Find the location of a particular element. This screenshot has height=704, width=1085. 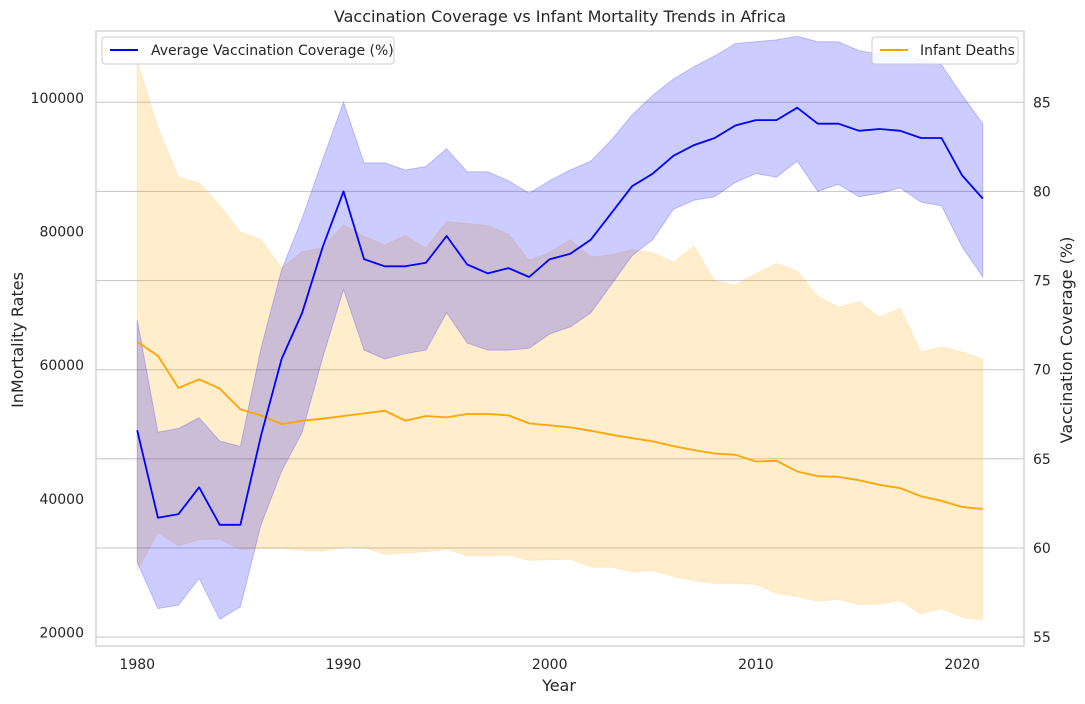

x-tick-label: 2000 is located at coordinates (550, 665).